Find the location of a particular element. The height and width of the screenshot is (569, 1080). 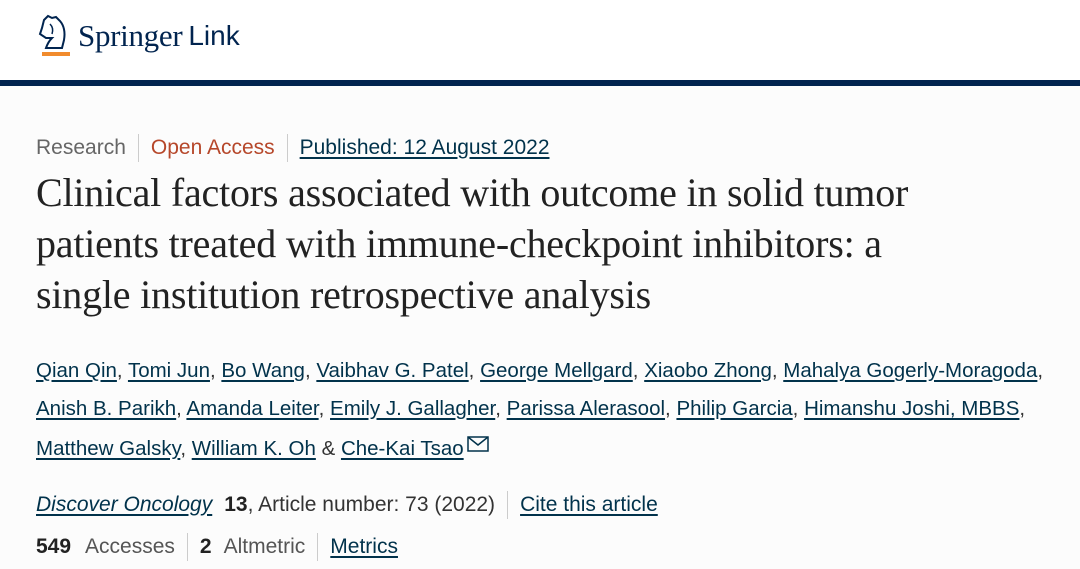

journal-link: Discover Oncology is located at coordinates (124, 505).